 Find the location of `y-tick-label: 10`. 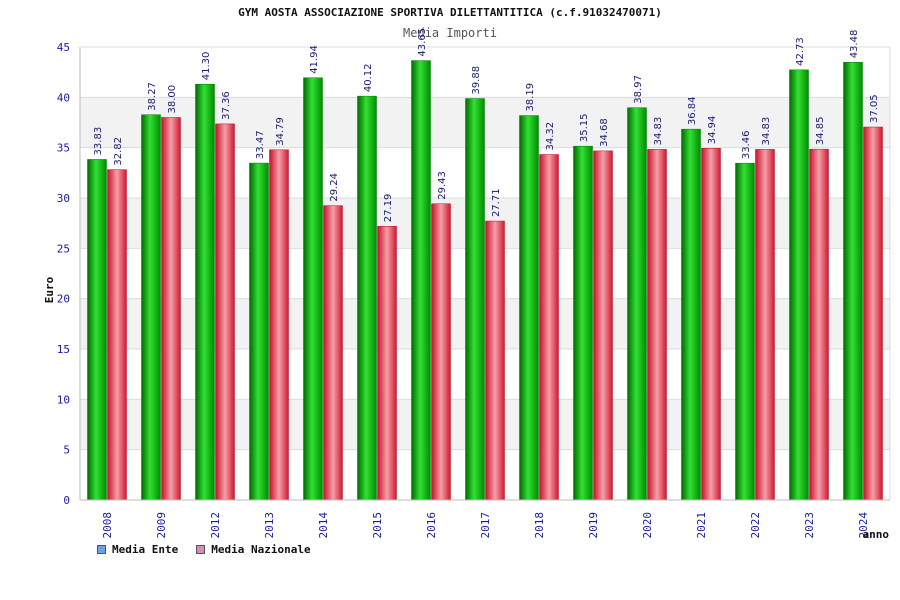

y-tick-label: 10 is located at coordinates (63, 399).